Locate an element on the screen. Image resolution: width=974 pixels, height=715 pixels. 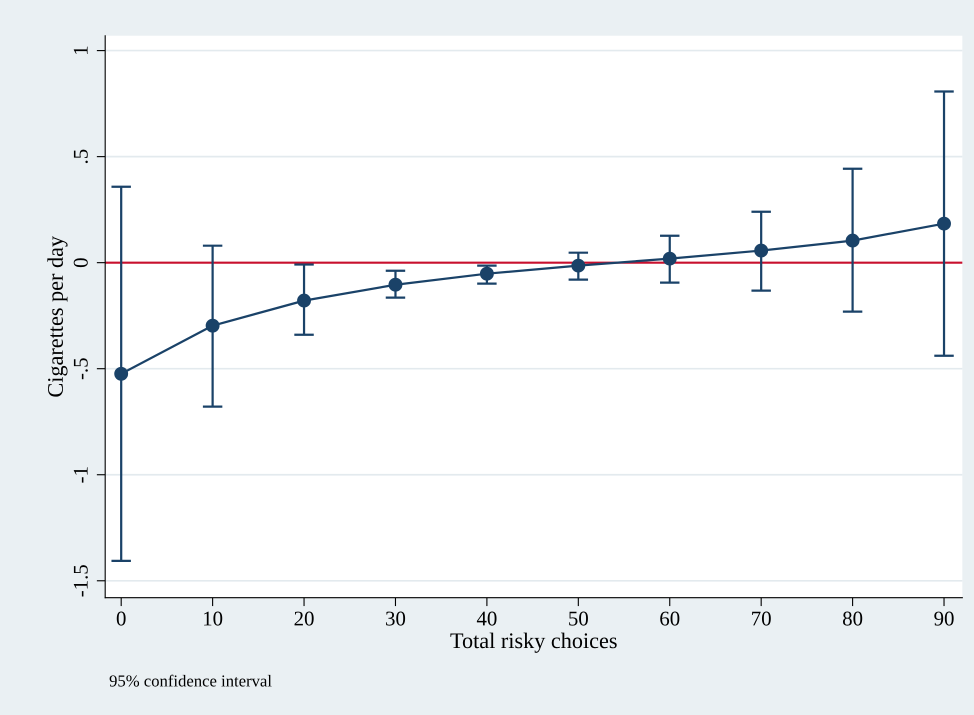
x-tick-label: 80 is located at coordinates (852, 619).